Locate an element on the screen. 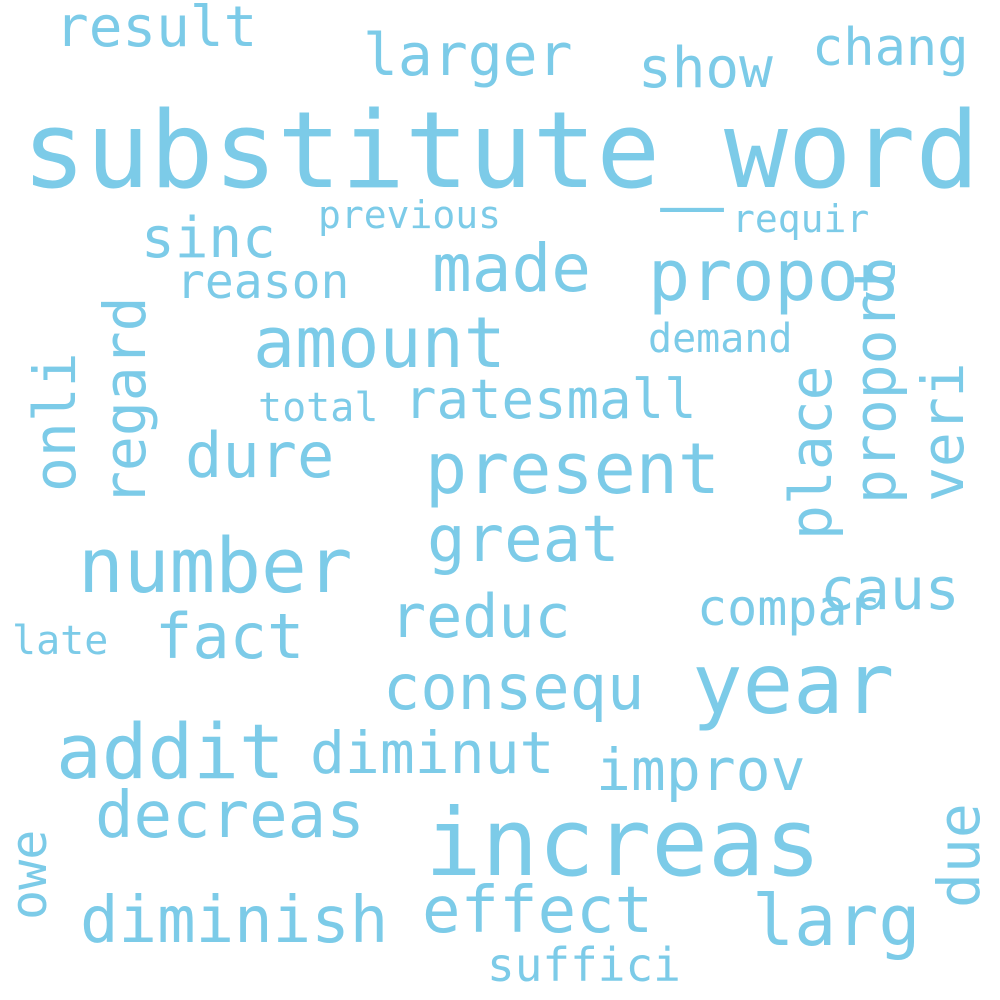  word-ratesmall: ratesmall is located at coordinates (550, 399).